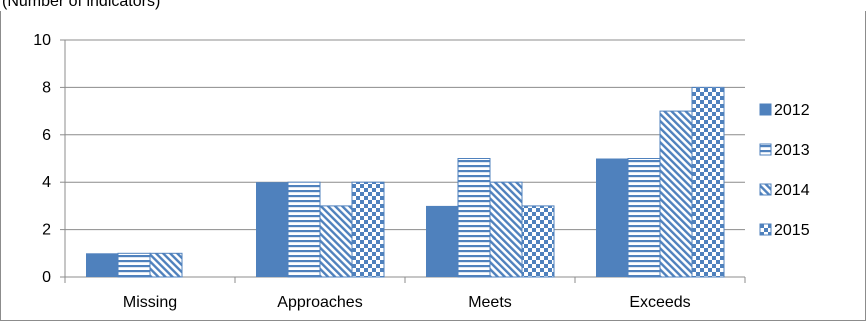 Image resolution: width=868 pixels, height=322 pixels. I want to click on bar-approaches-2013, so click(304, 229).